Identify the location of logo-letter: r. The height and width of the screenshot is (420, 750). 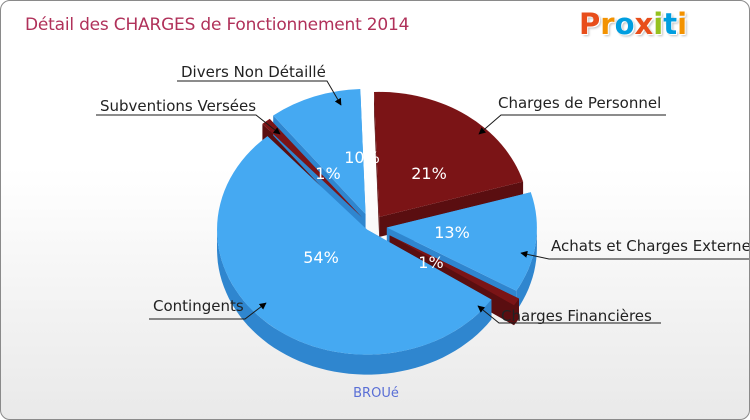
(607, 24).